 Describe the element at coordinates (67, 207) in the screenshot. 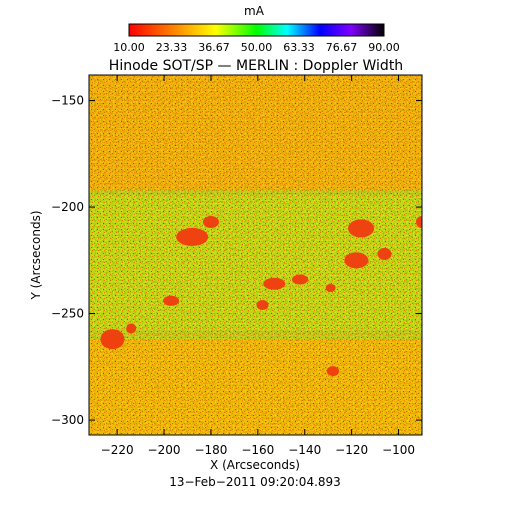

I see `y-tick-label: −200` at that location.